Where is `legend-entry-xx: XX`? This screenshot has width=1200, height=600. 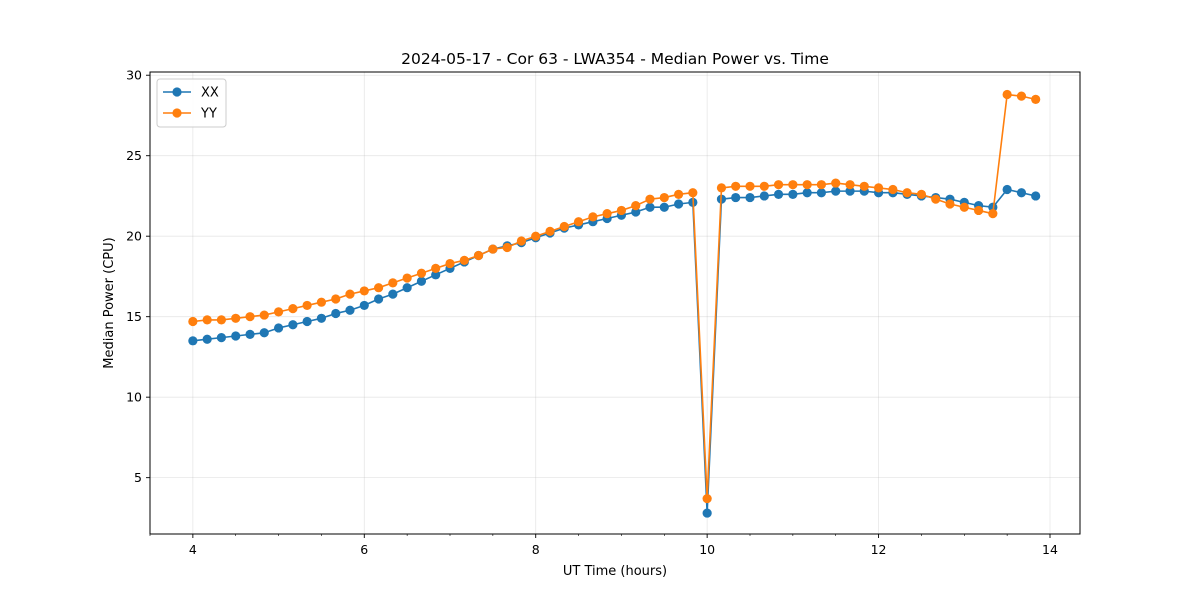 legend-entry-xx: XX is located at coordinates (191, 93).